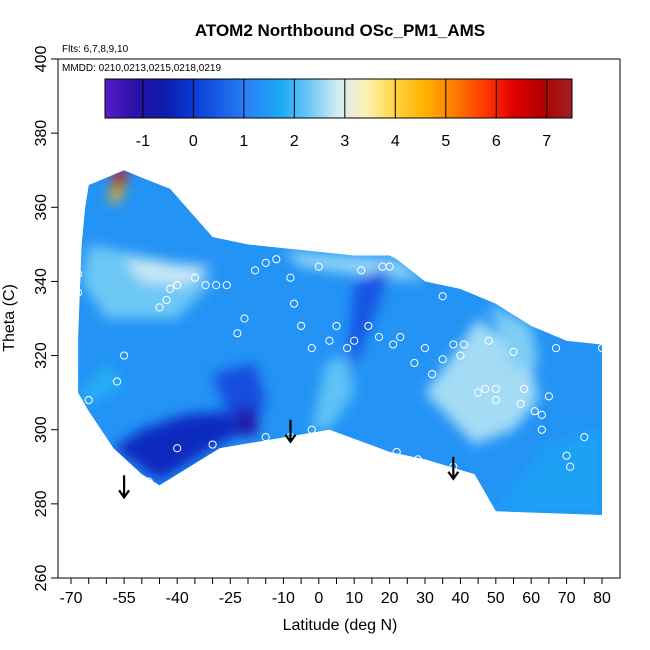 This screenshot has height=650, width=650. Describe the element at coordinates (548, 472) in the screenshot. I see `region-east-lower` at that location.